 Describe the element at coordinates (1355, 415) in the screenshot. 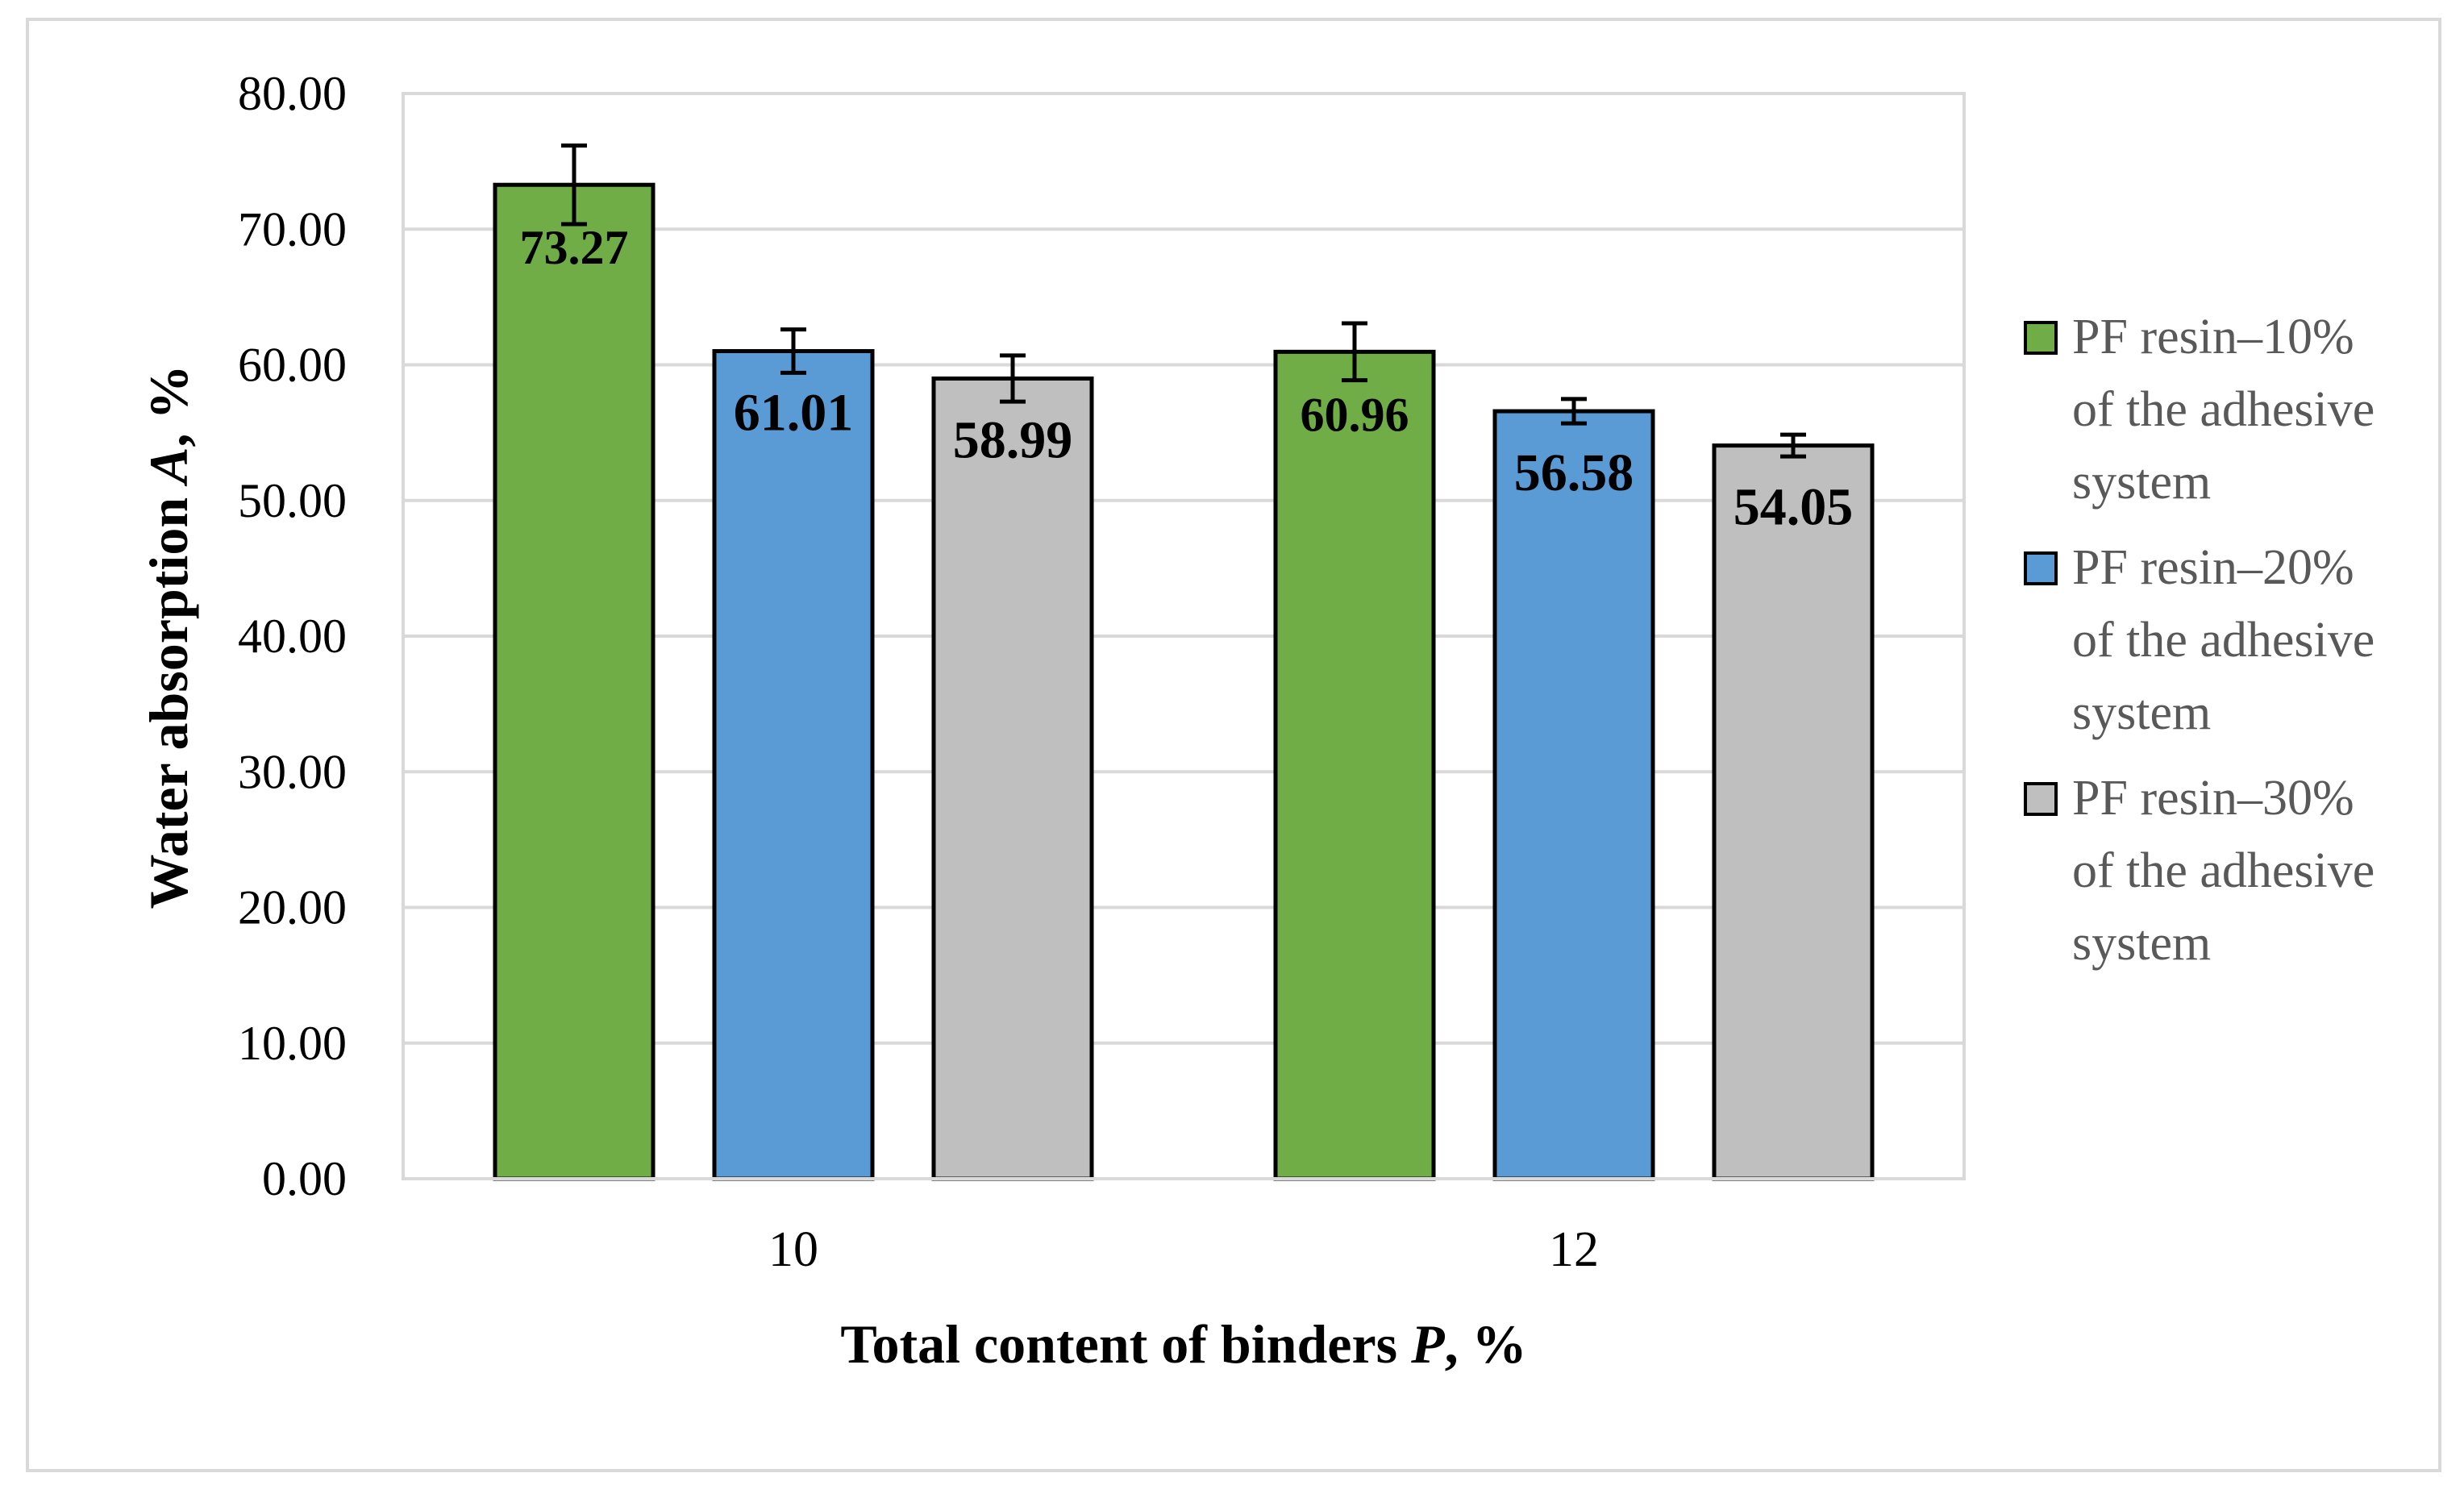

I see `data-label: 60.96` at that location.